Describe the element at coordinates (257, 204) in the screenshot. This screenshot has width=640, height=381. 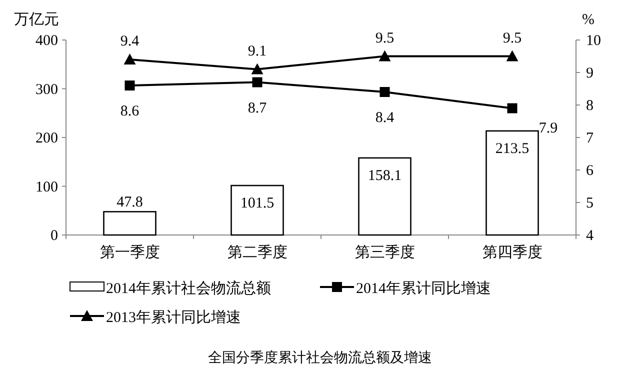
I see `data-label: 101.5` at that location.